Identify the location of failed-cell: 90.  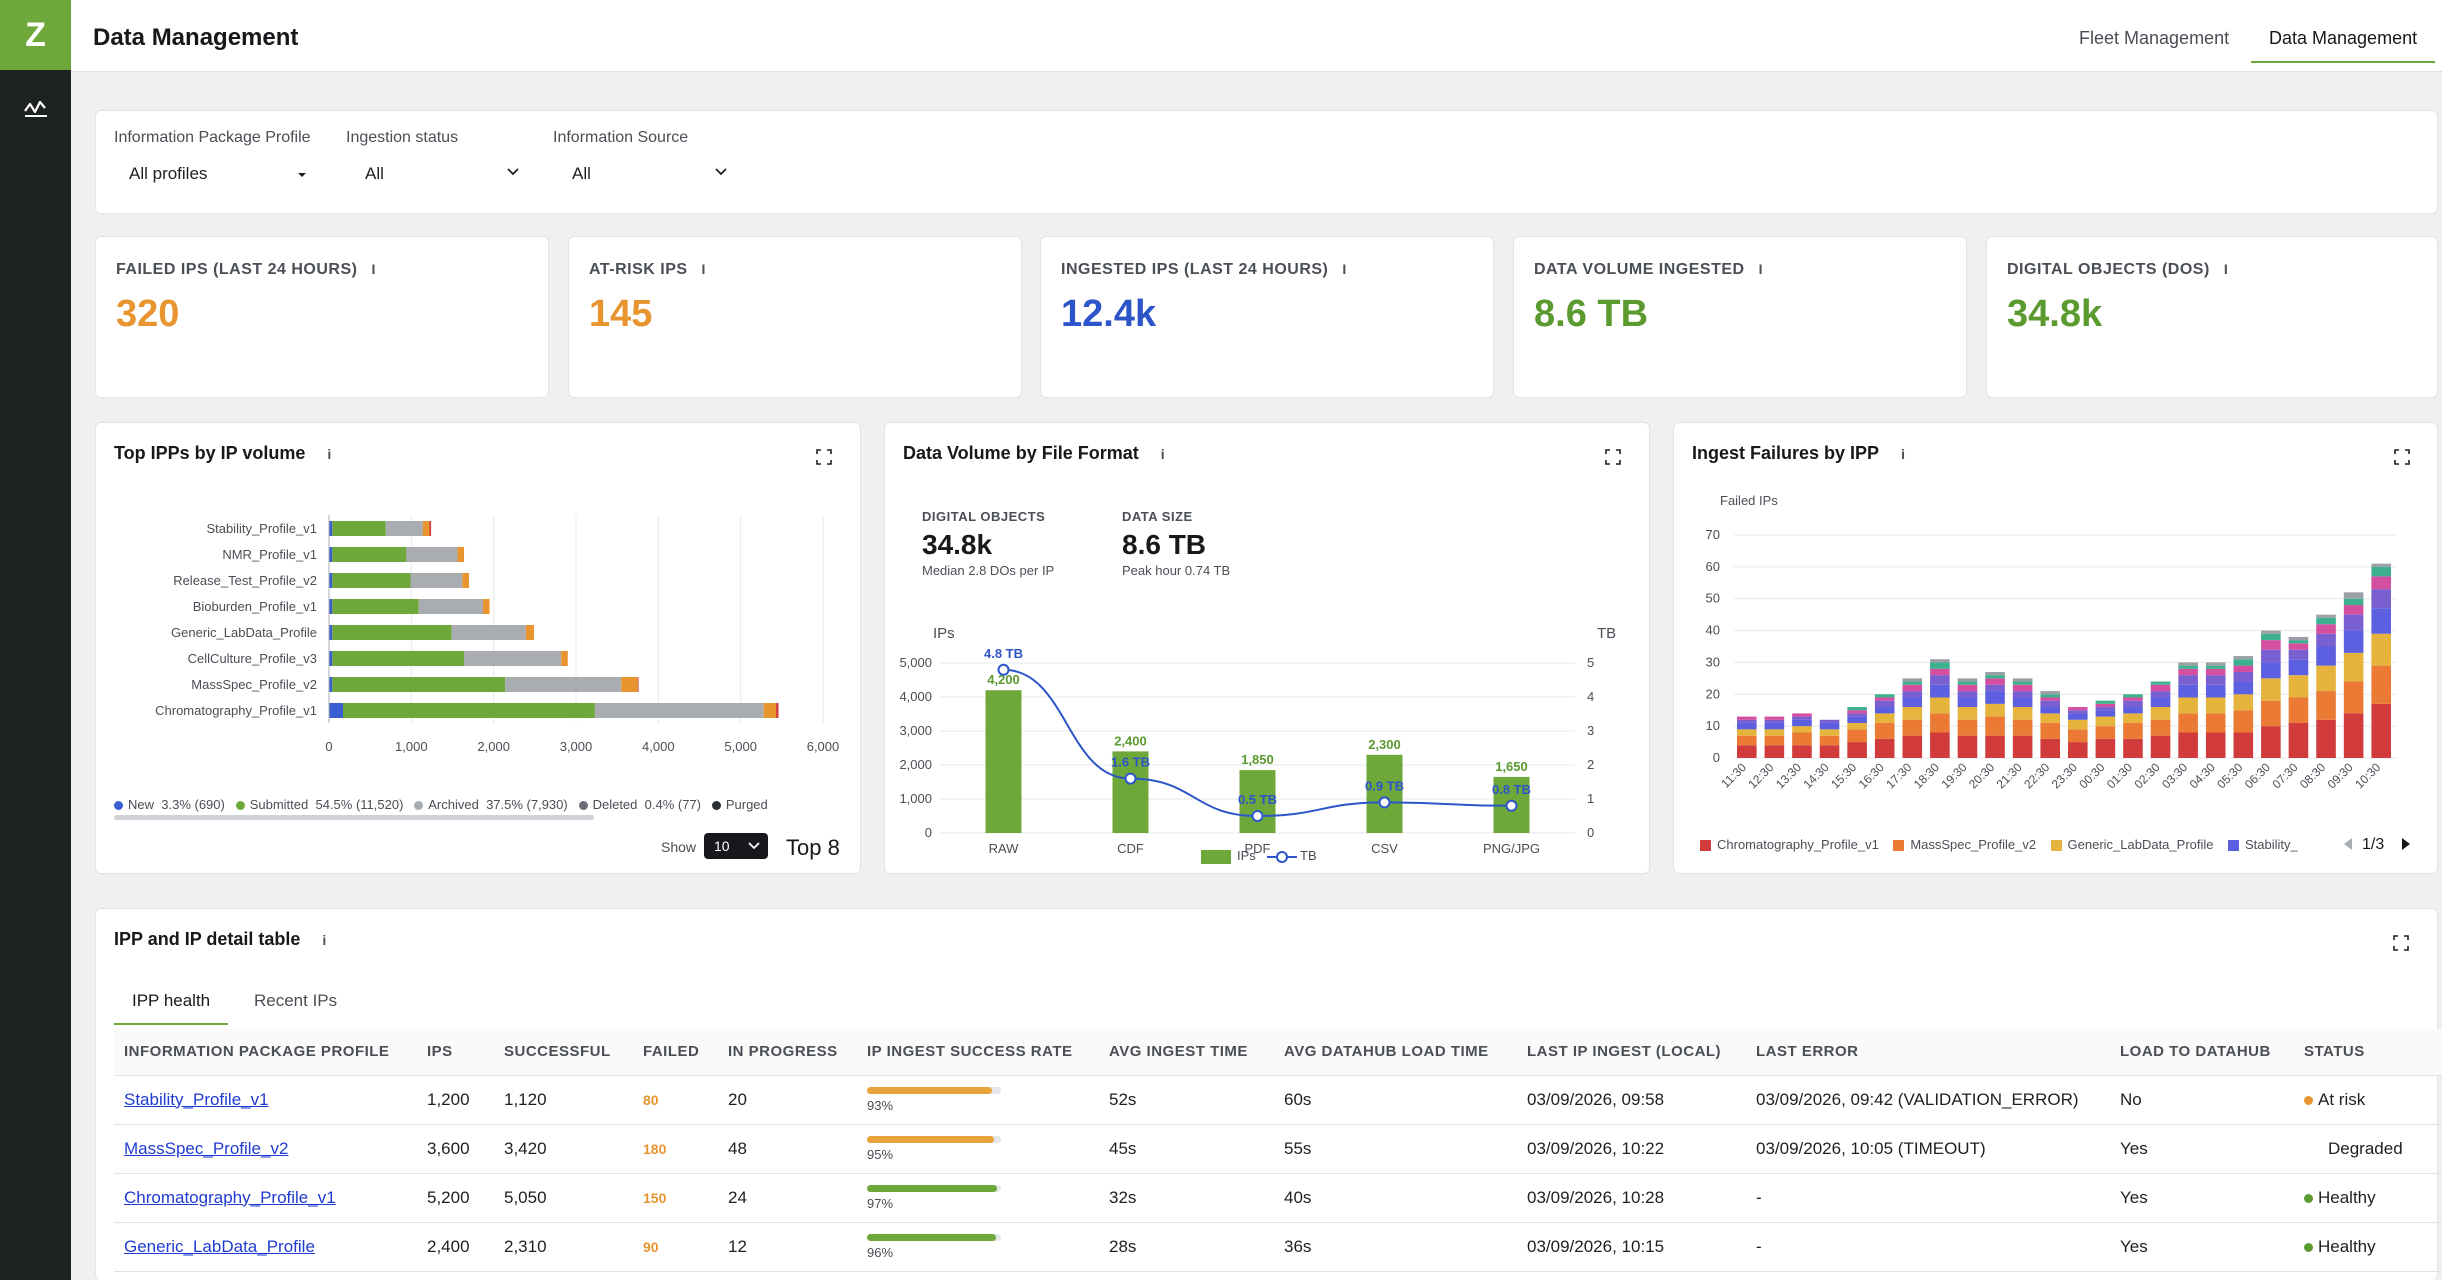
(651, 1246).